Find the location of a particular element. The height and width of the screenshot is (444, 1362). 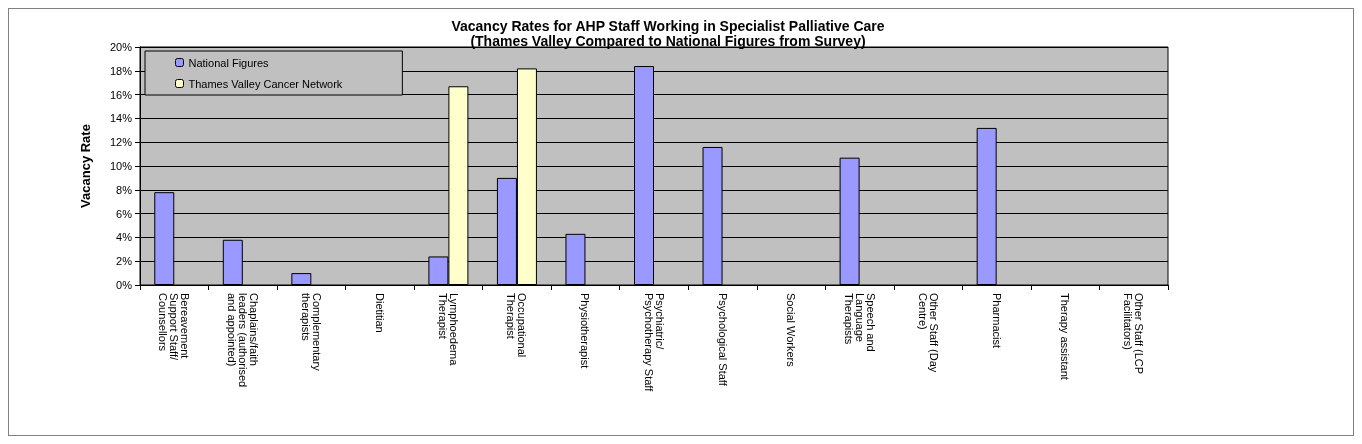

y-tick-label: 10% is located at coordinates (121, 166).